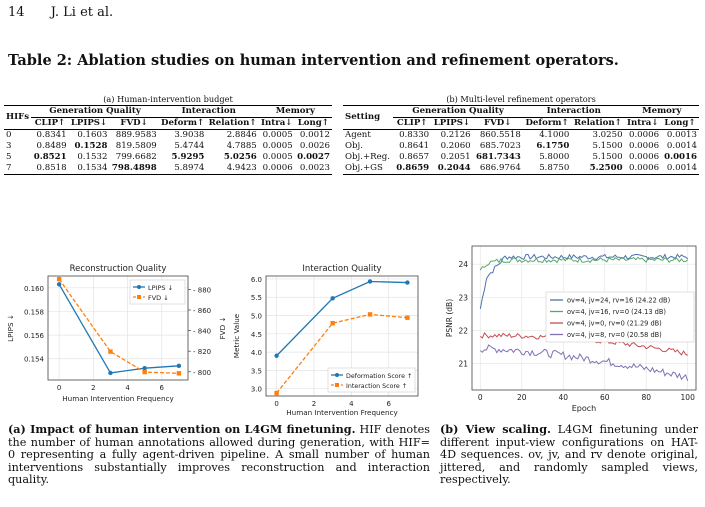 This screenshot has width=705, height=507. Describe the element at coordinates (367, 157) in the screenshot. I see `row-label: Obj.+Reg.` at that location.